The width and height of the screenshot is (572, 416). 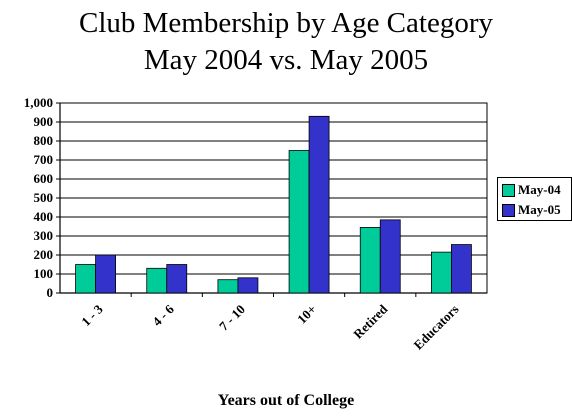 What do you see at coordinates (44, 178) in the screenshot?
I see `y-tick-label: 600` at bounding box center [44, 178].